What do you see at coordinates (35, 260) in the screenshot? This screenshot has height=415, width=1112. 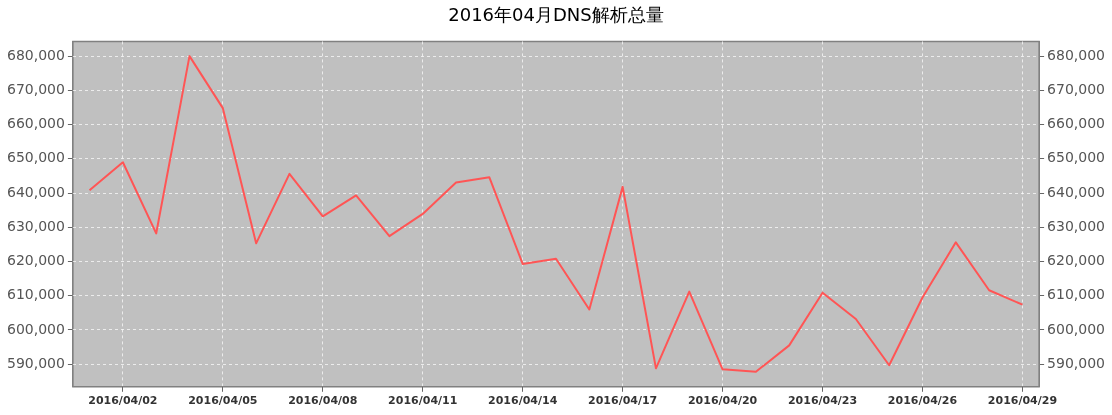 I see `y-tick-label: 620,000` at bounding box center [35, 260].